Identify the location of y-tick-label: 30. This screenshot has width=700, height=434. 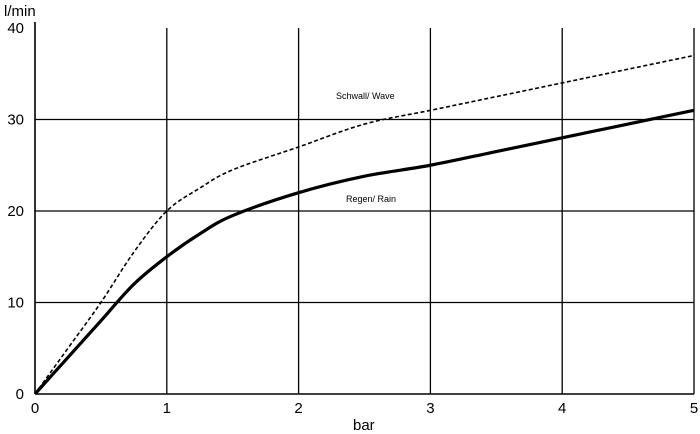
(15, 120).